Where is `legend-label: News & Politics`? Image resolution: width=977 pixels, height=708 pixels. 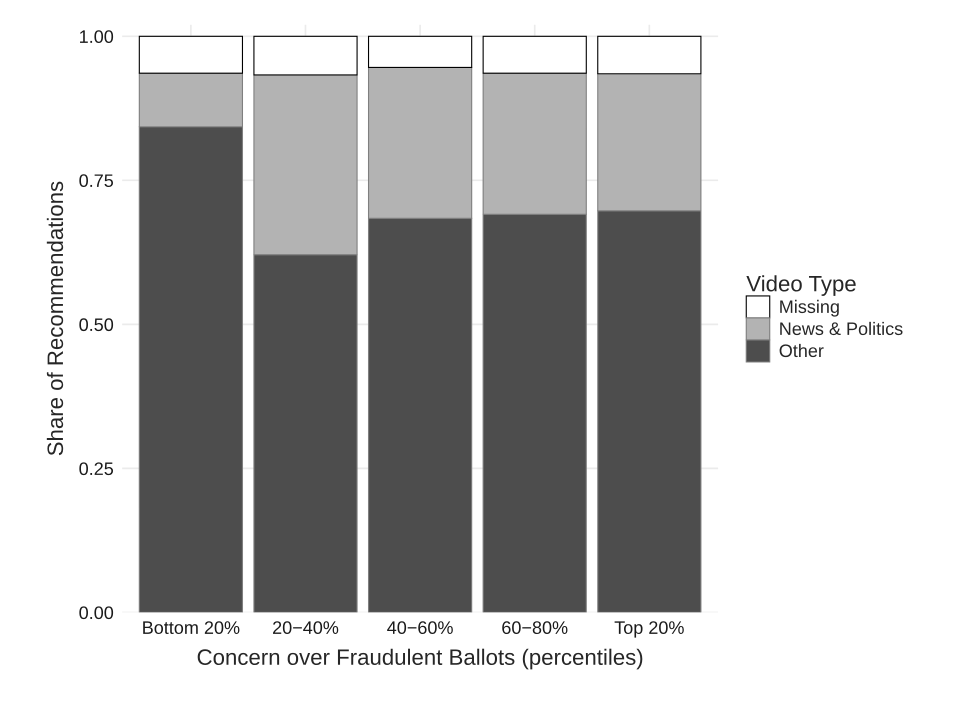 legend-label: News & Politics is located at coordinates (841, 329).